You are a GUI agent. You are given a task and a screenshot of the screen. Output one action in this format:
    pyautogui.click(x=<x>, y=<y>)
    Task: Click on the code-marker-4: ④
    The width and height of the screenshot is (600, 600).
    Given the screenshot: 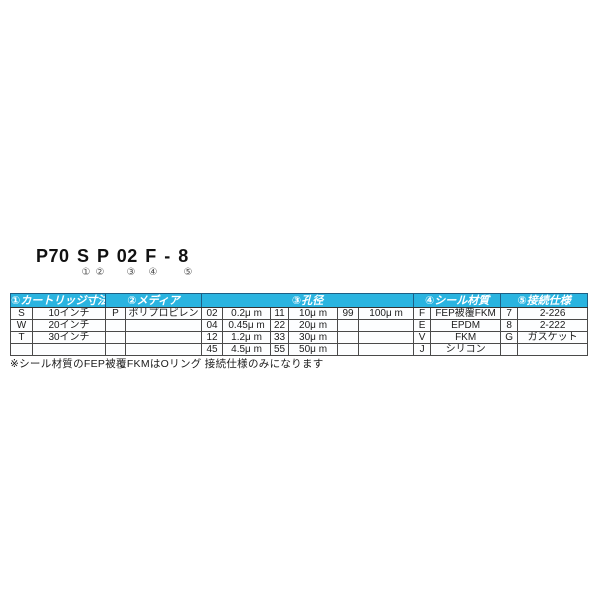 What is the action you would take?
    pyautogui.click(x=153, y=272)
    